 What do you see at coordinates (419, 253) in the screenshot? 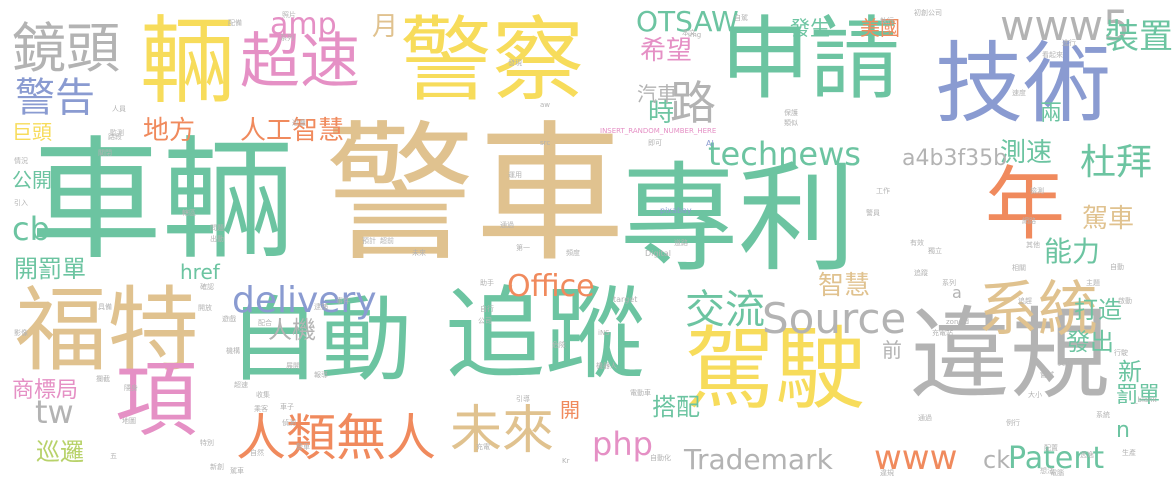
I see `word: 未來` at bounding box center [419, 253].